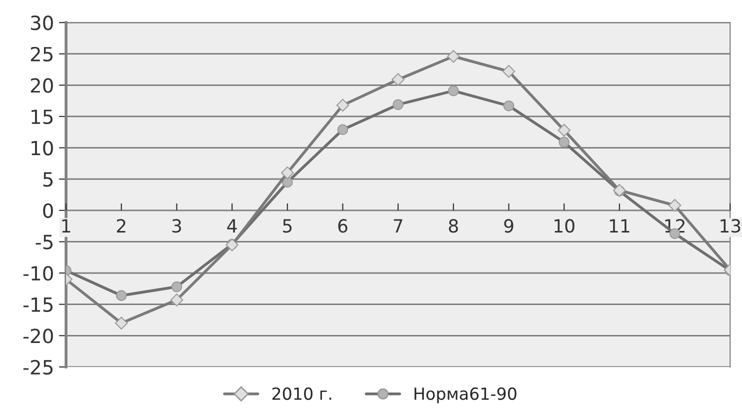 This screenshot has width=742, height=410. Describe the element at coordinates (41, 54) in the screenshot. I see `y-tick-label: 25` at that location.